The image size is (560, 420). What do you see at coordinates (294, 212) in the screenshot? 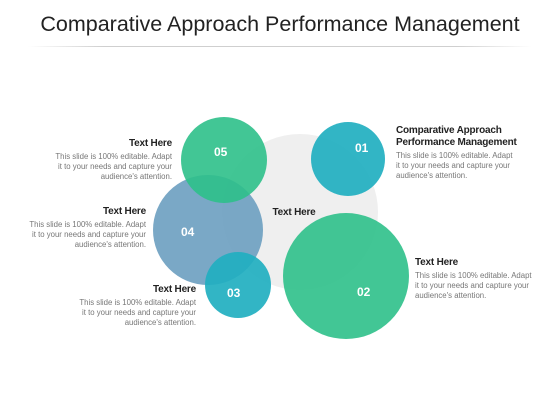
I see `center-label: Text Here` at bounding box center [294, 212].